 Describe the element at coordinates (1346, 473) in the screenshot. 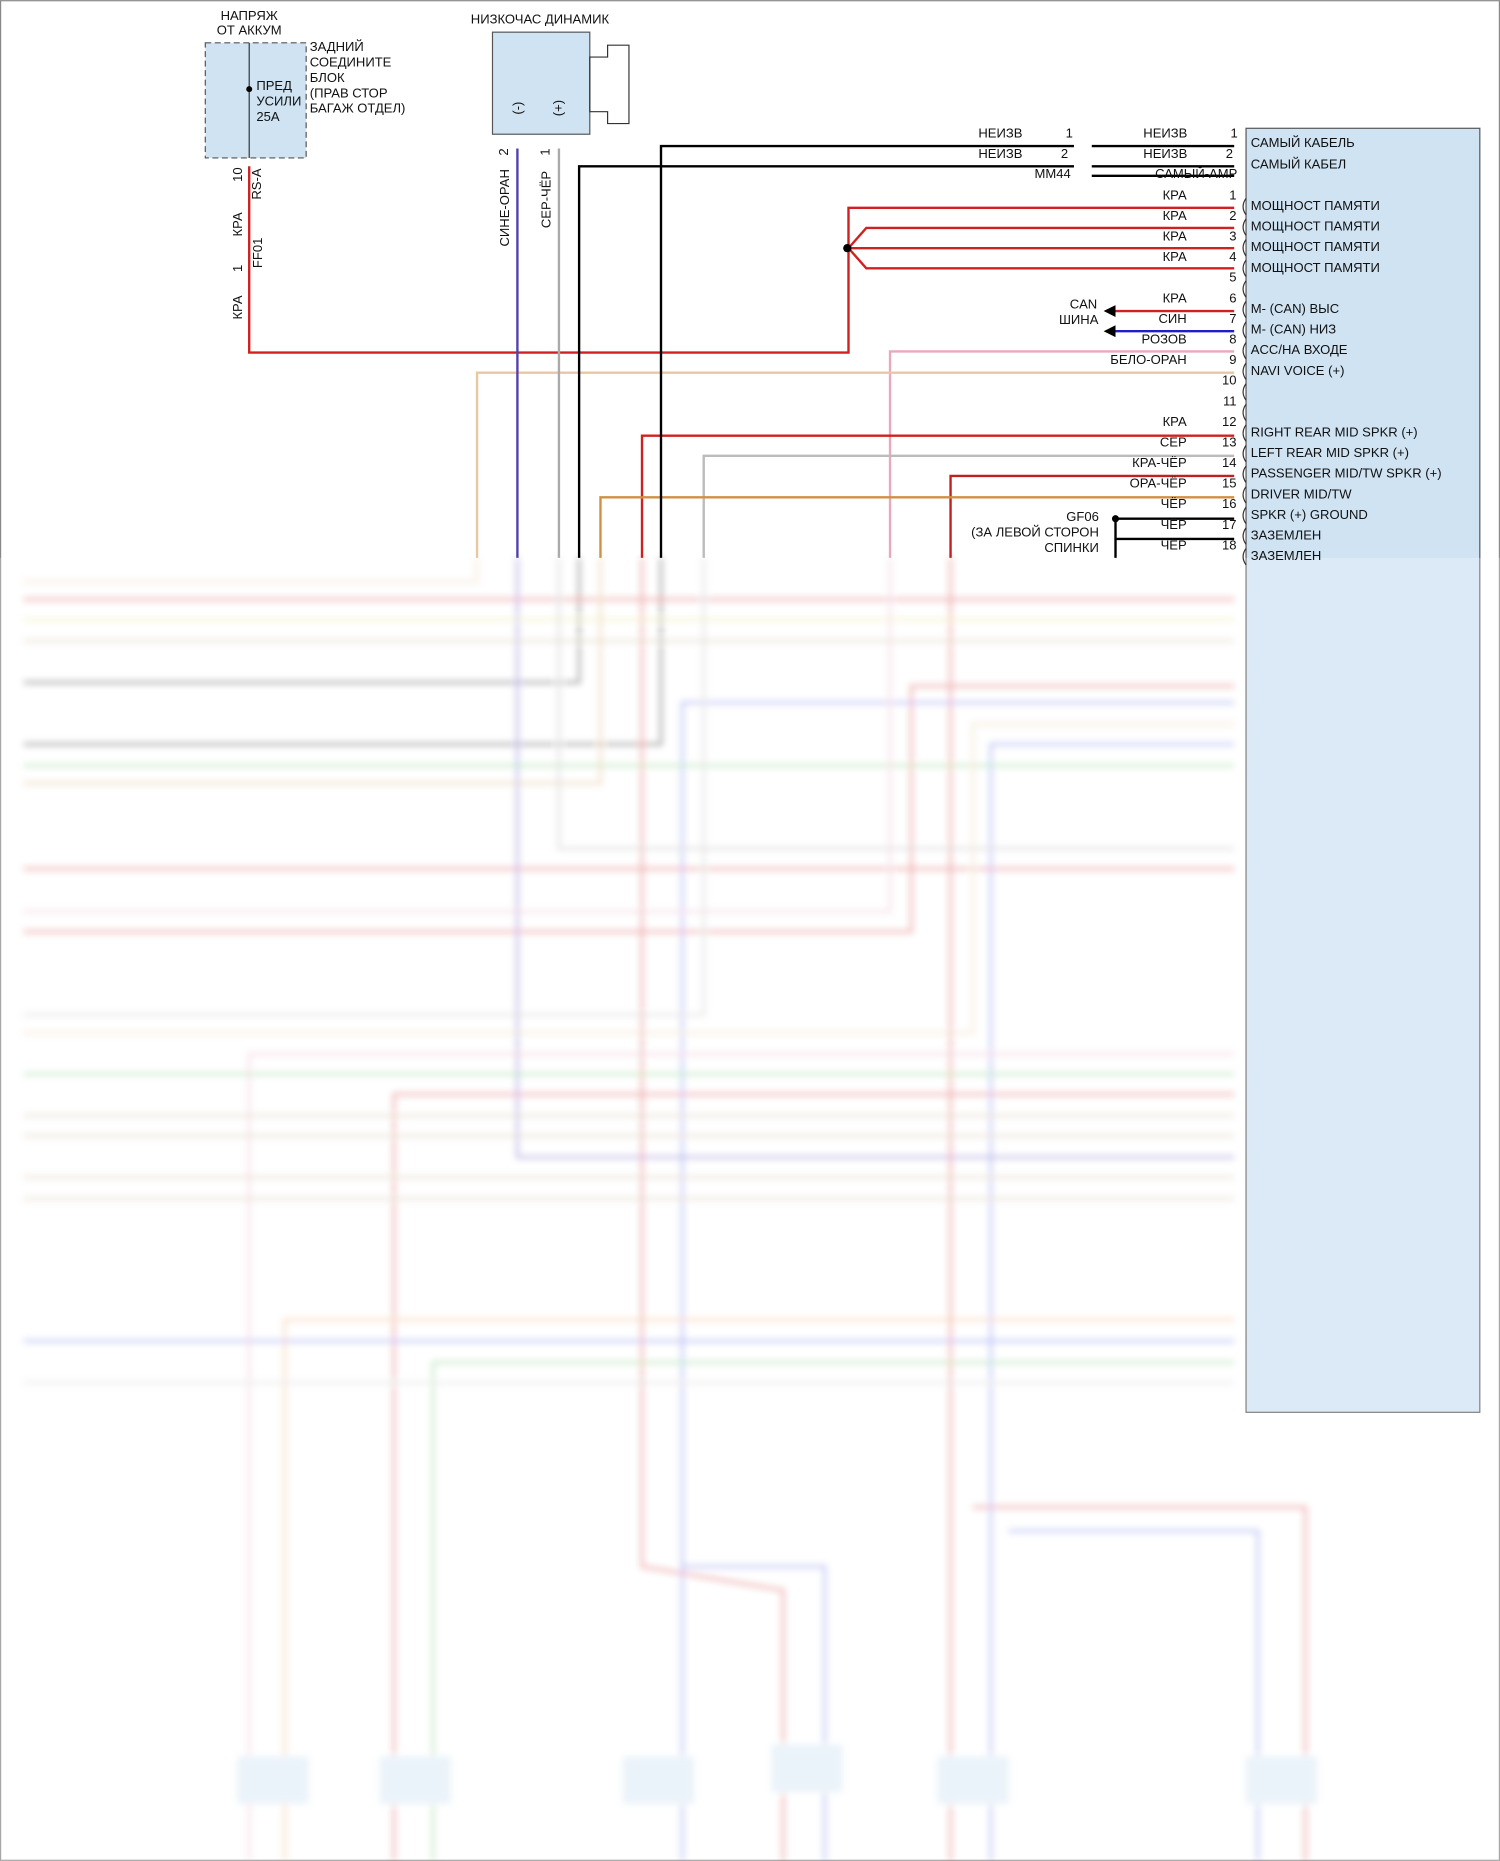

I see `pin-label: PASSENGER MID/TW SPKR (+)` at that location.